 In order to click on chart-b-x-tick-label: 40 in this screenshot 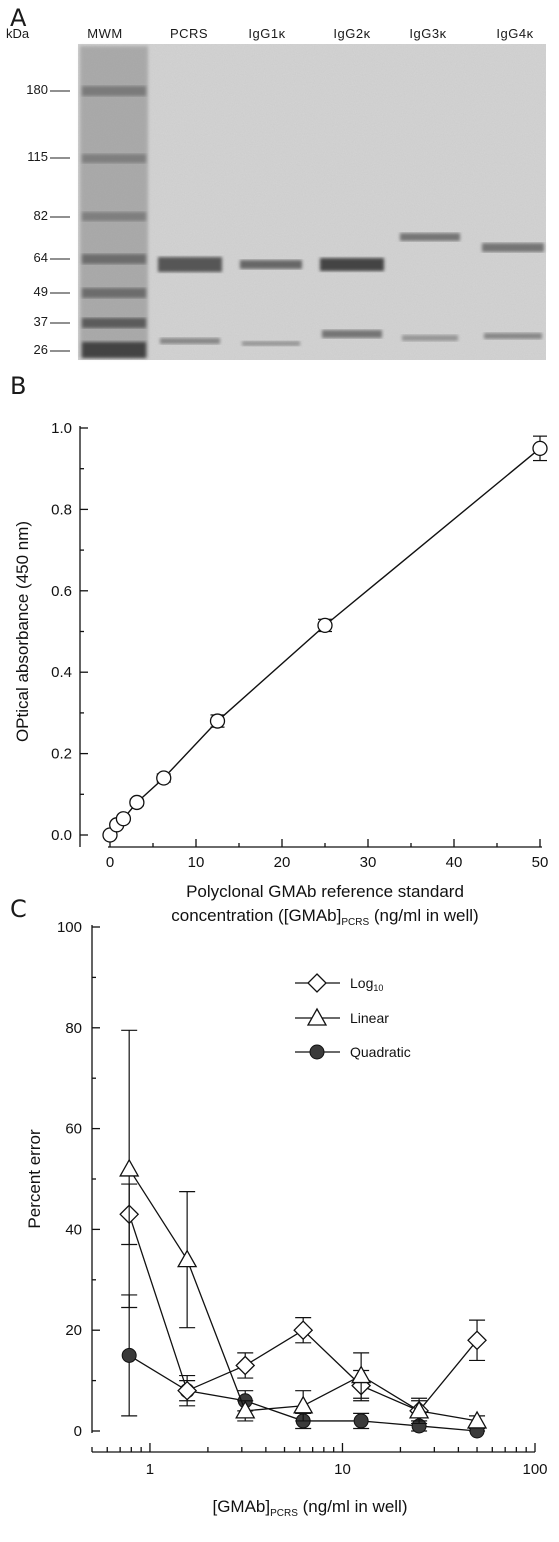, I will do `click(454, 862)`.